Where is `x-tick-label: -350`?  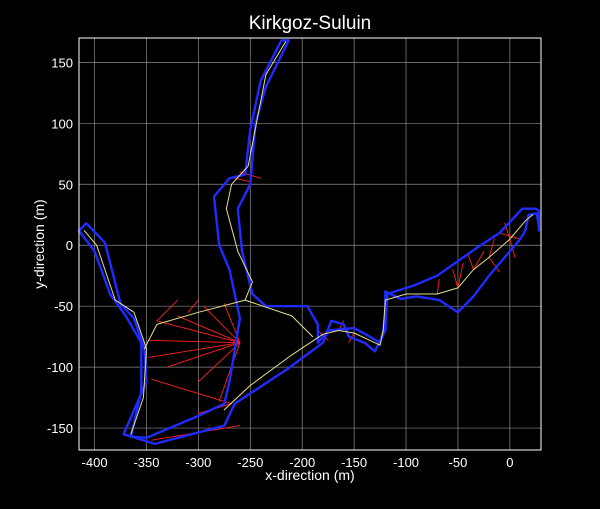 x-tick-label: -350 is located at coordinates (146, 462).